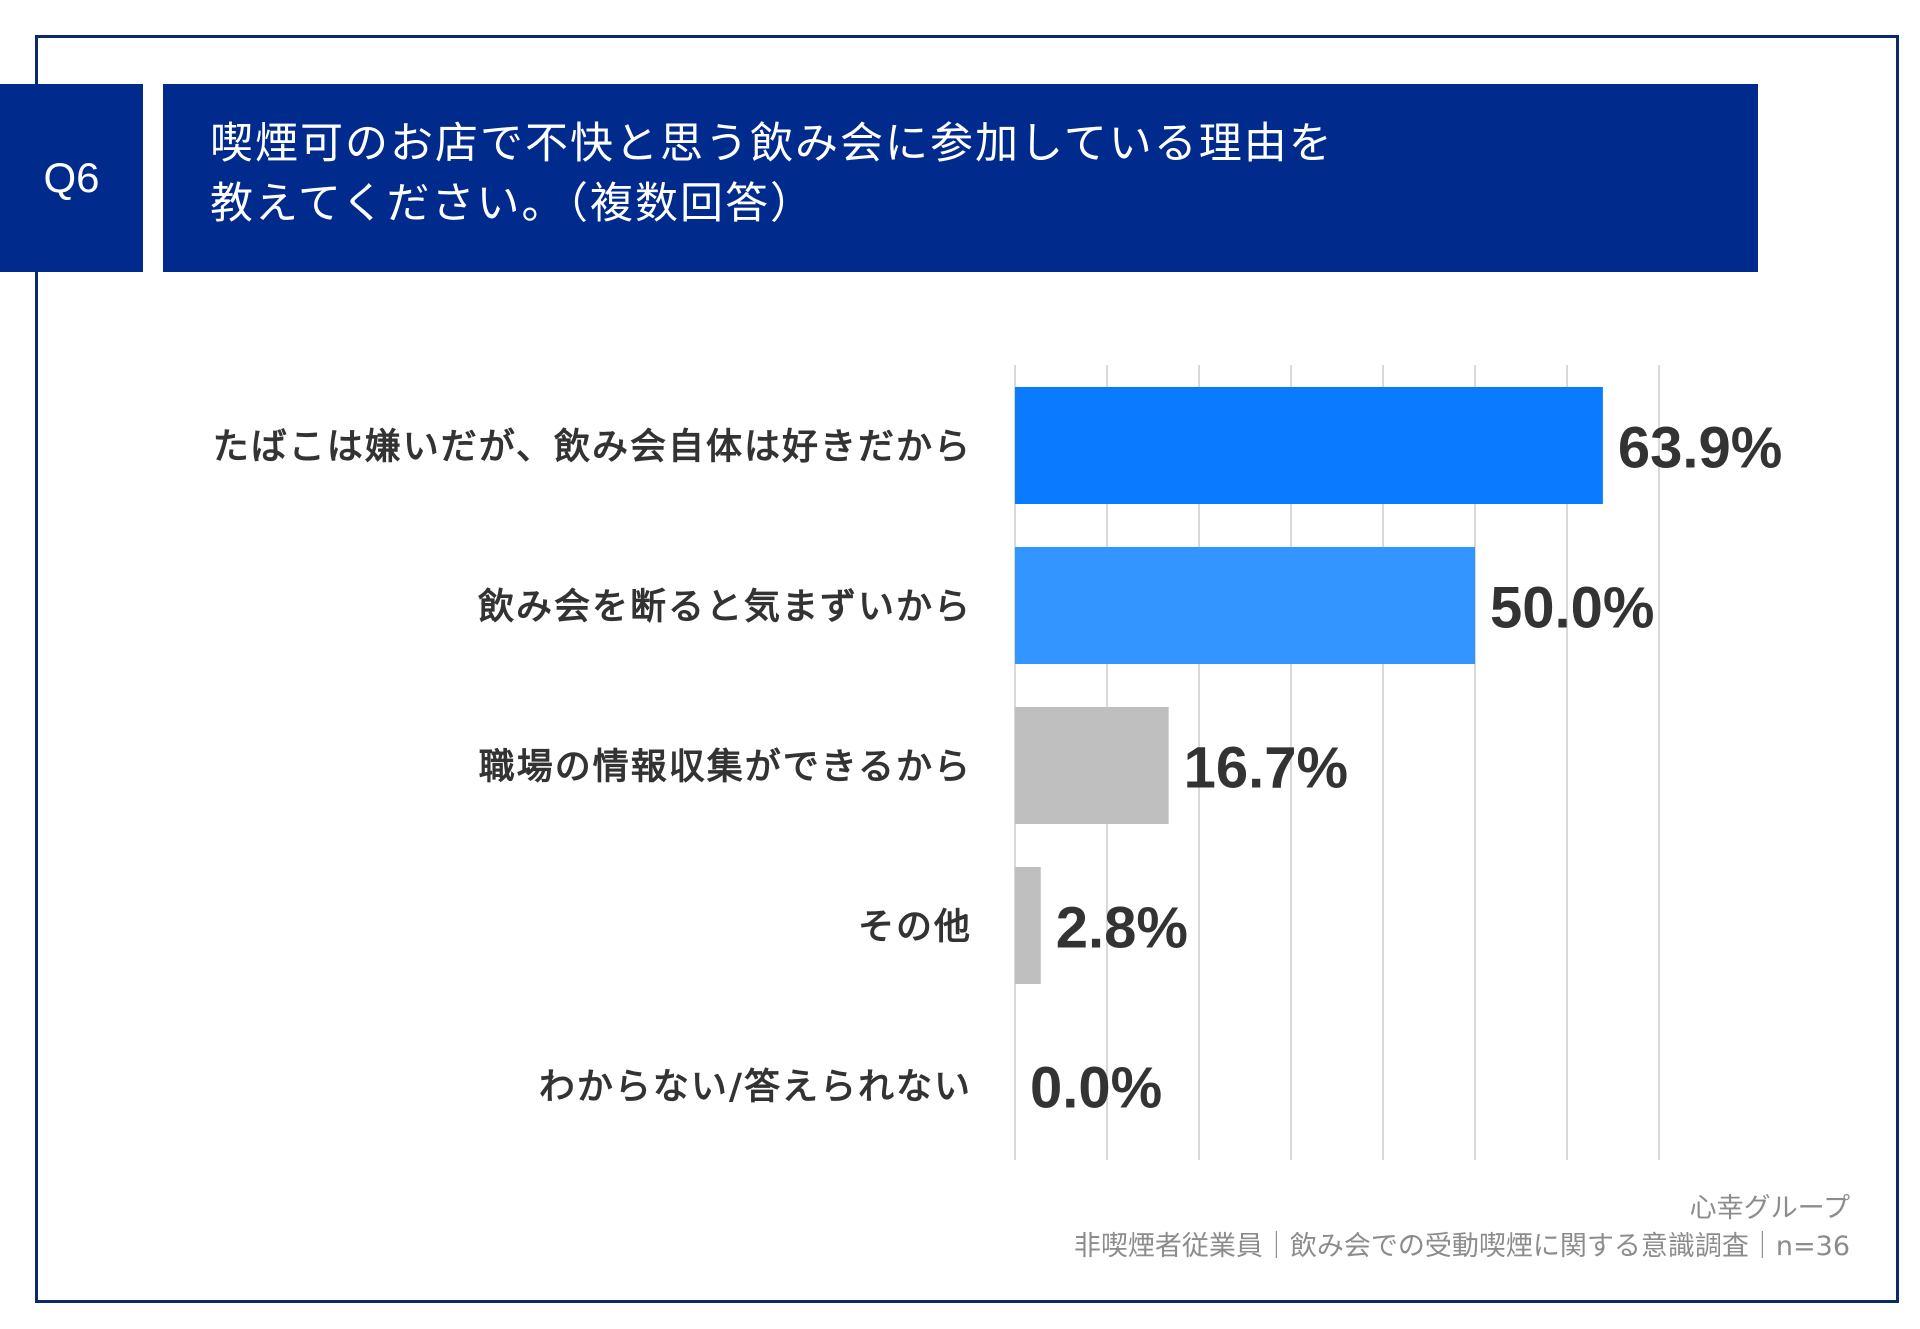  What do you see at coordinates (592, 447) in the screenshot?
I see `category-label: たばこは嫌いだが、飲み会自体は好きだから` at bounding box center [592, 447].